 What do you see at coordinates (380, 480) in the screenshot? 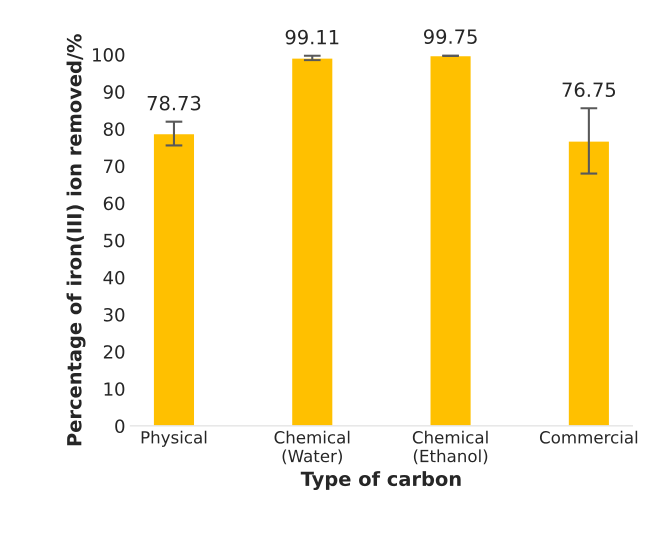
I see `x-axis-title: Type of carbon` at bounding box center [380, 480].